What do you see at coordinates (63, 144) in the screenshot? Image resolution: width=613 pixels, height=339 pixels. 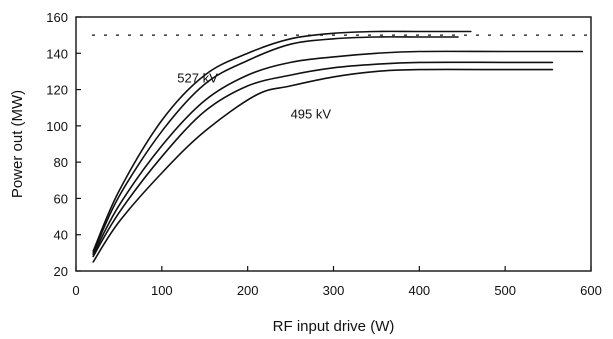 I see `y-axis: 20 40 60 80 100 120 140 160` at bounding box center [63, 144].